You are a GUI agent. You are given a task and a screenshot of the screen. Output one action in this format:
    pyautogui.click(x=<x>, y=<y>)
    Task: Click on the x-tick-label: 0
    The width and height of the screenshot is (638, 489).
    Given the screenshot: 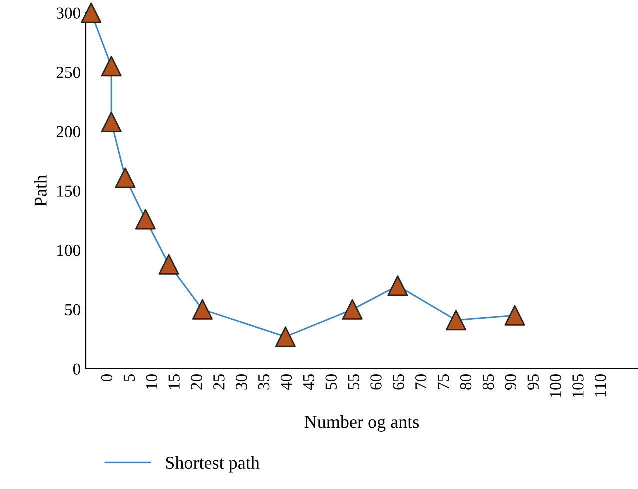 What is the action you would take?
    pyautogui.click(x=107, y=378)
    